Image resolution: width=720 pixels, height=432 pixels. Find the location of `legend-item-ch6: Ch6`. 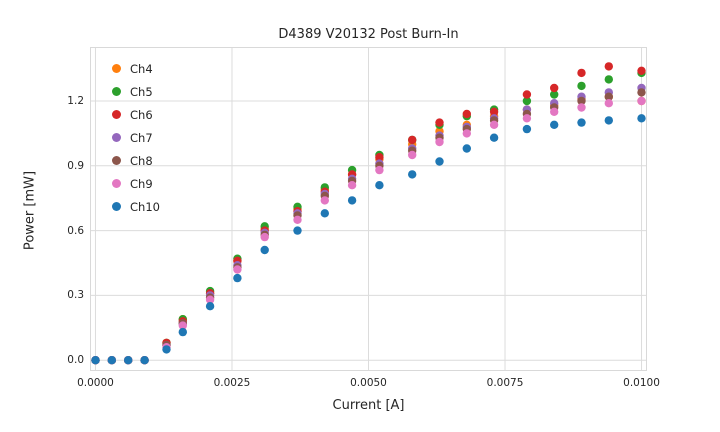

legend-item-ch6: Ch6 is located at coordinates (136, 114).